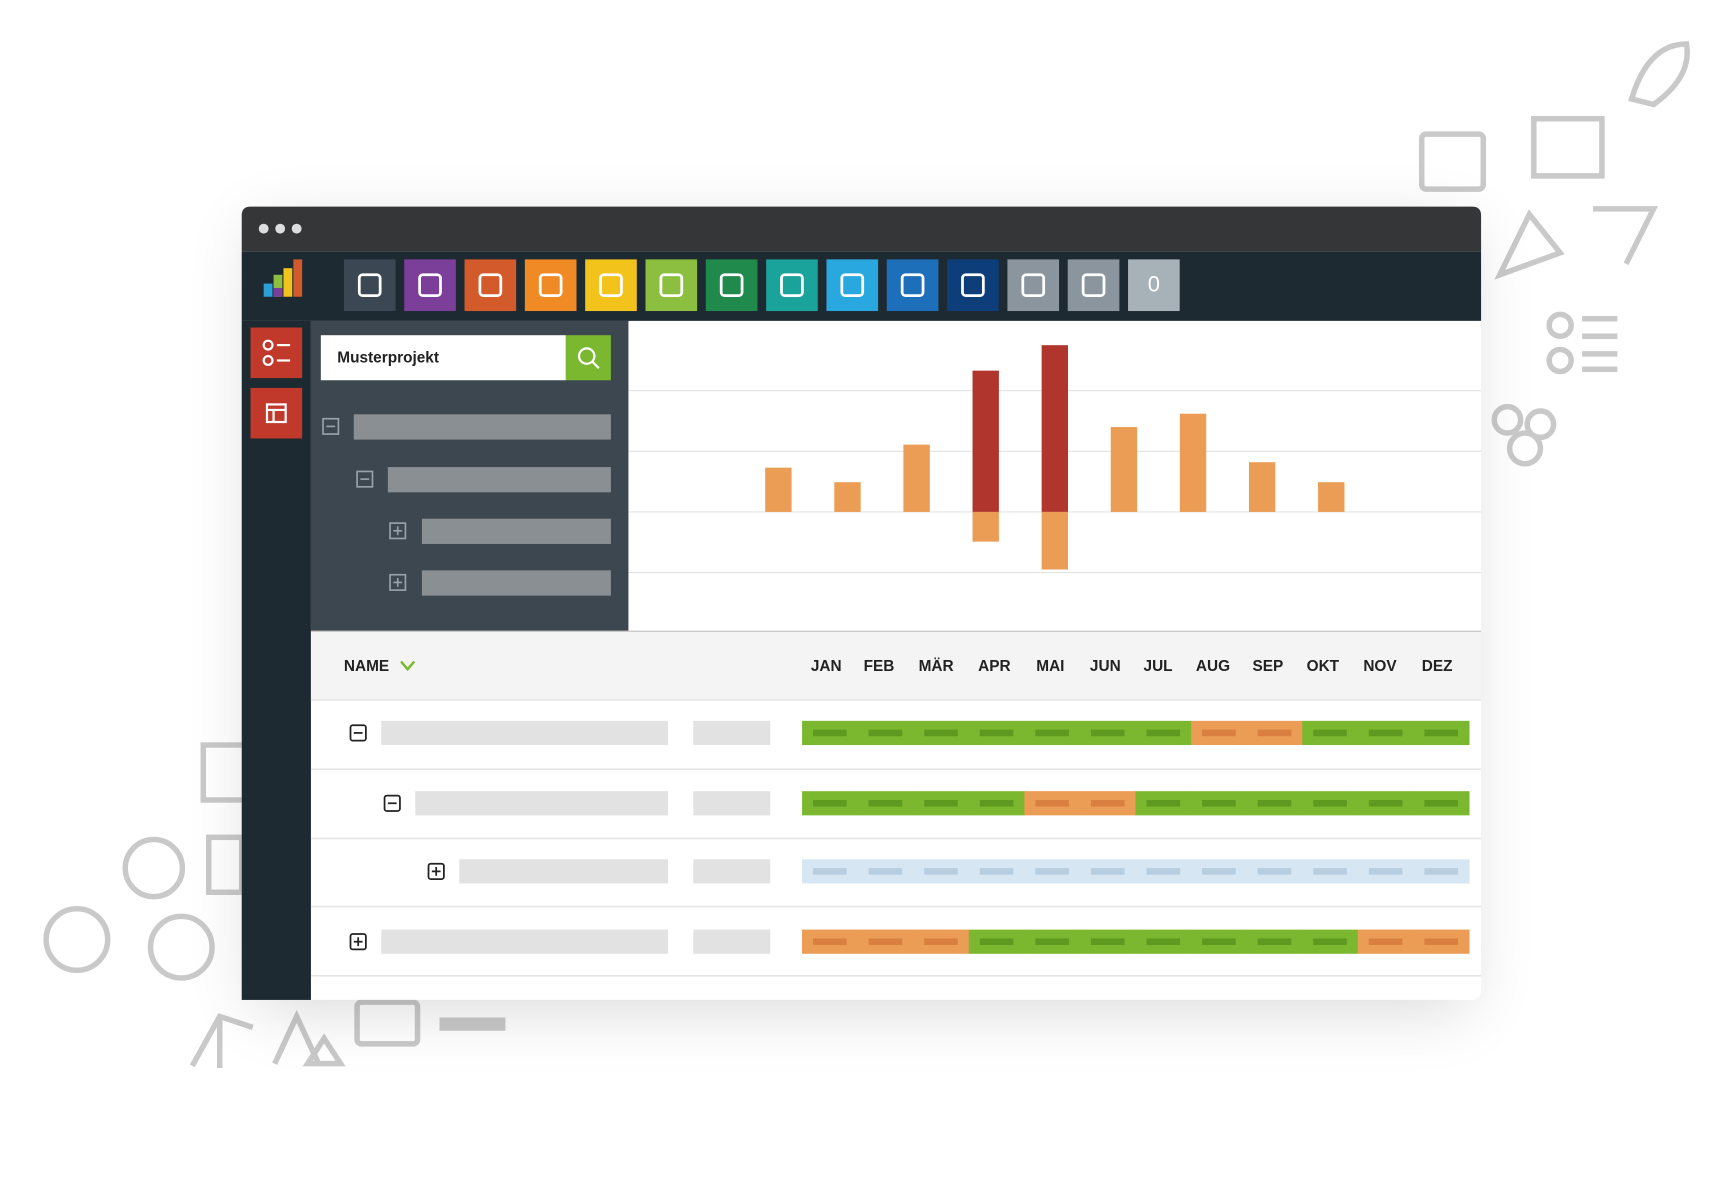 The image size is (1714, 1200). I want to click on month-header: OKT, so click(1323, 666).